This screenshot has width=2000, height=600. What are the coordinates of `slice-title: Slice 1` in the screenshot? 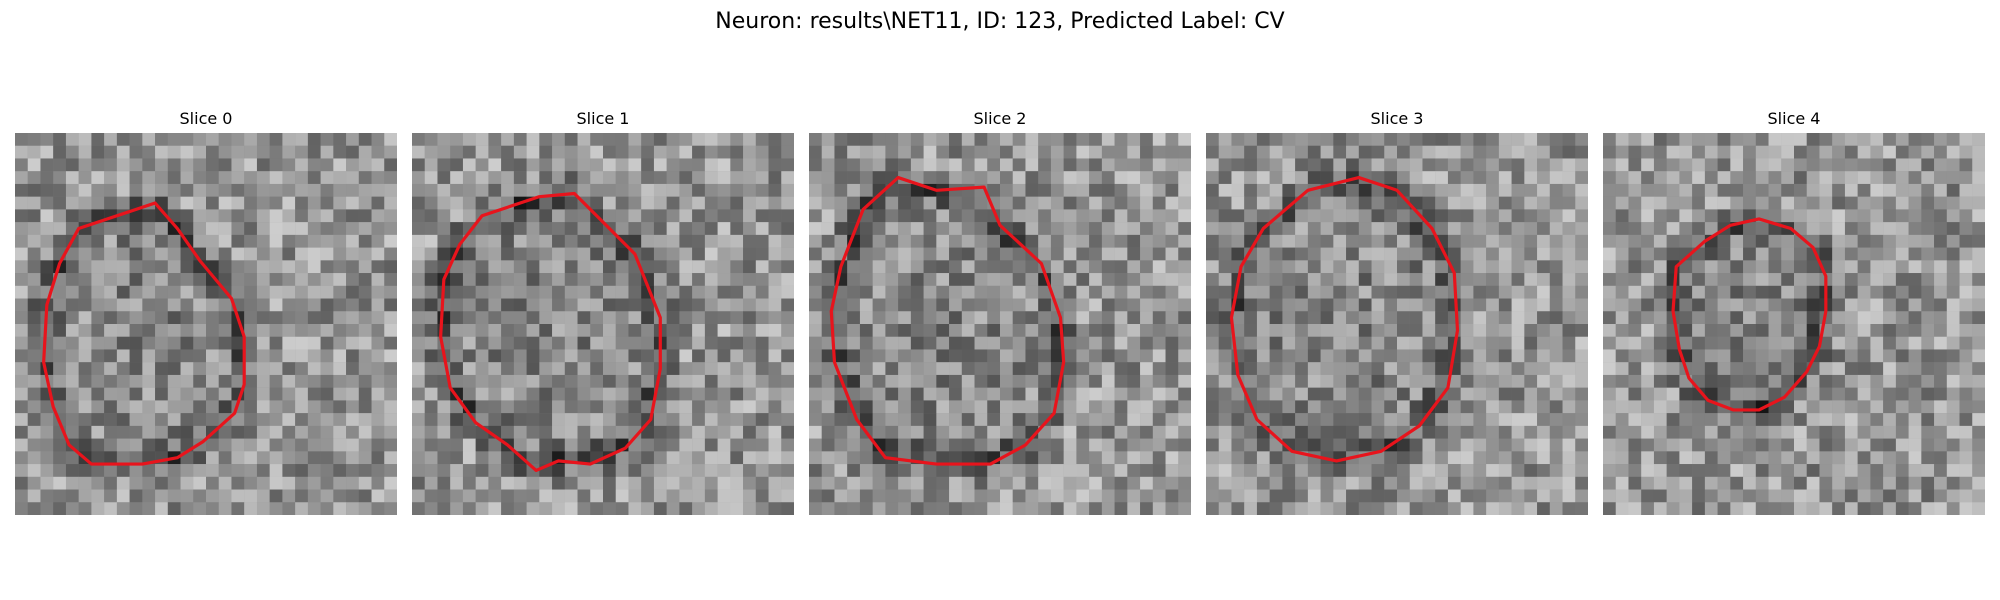 It's located at (603, 118).